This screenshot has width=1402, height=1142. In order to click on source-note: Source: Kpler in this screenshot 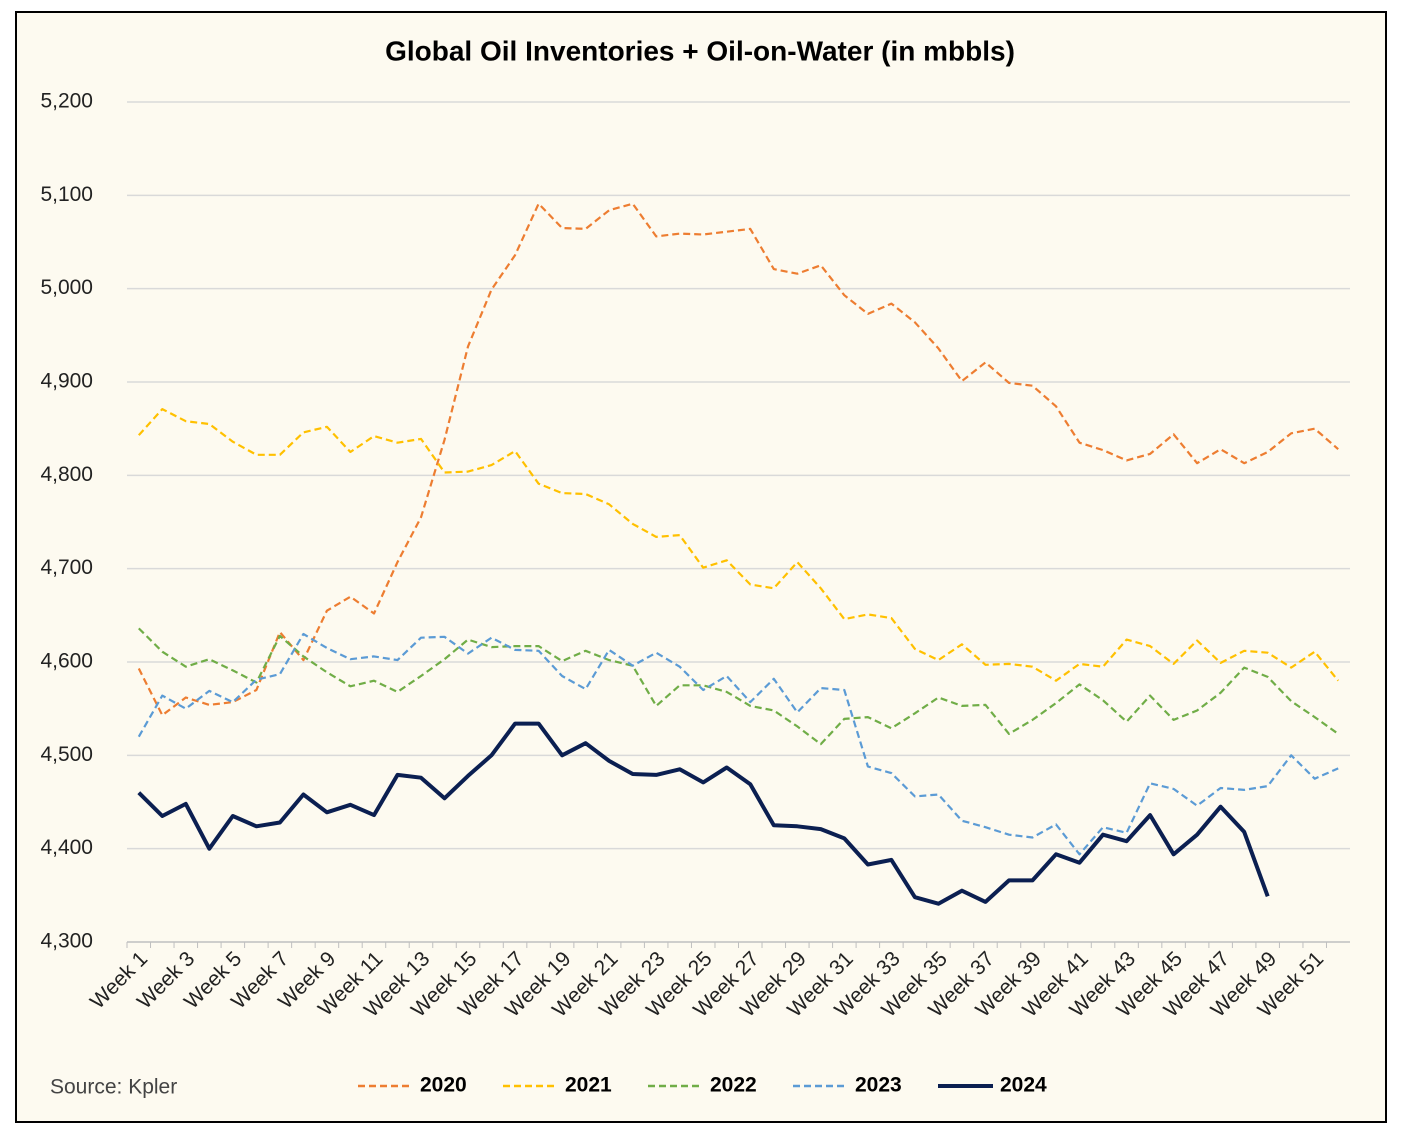, I will do `click(113, 1087)`.